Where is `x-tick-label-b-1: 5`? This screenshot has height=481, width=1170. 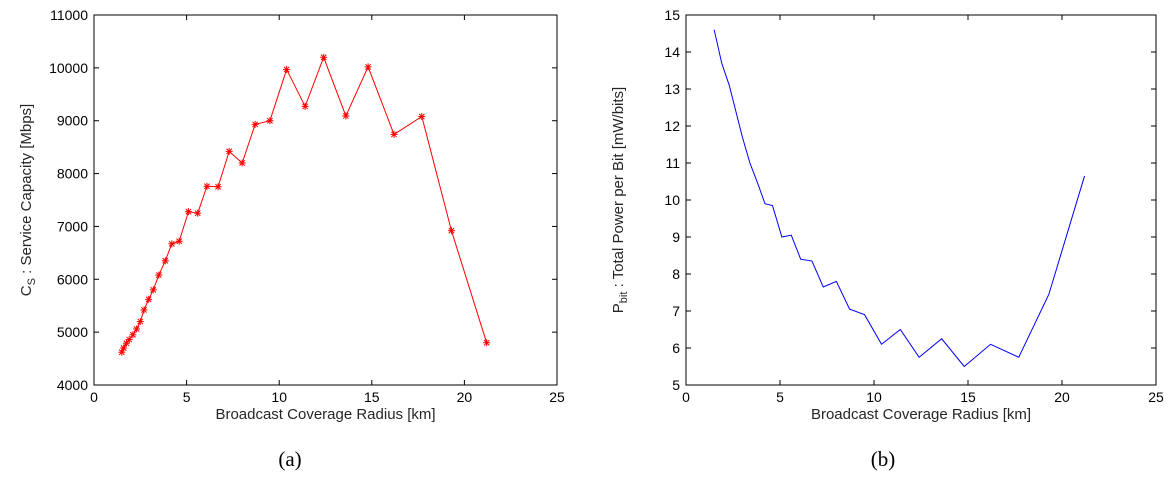
x-tick-label-b-1: 5 is located at coordinates (780, 397).